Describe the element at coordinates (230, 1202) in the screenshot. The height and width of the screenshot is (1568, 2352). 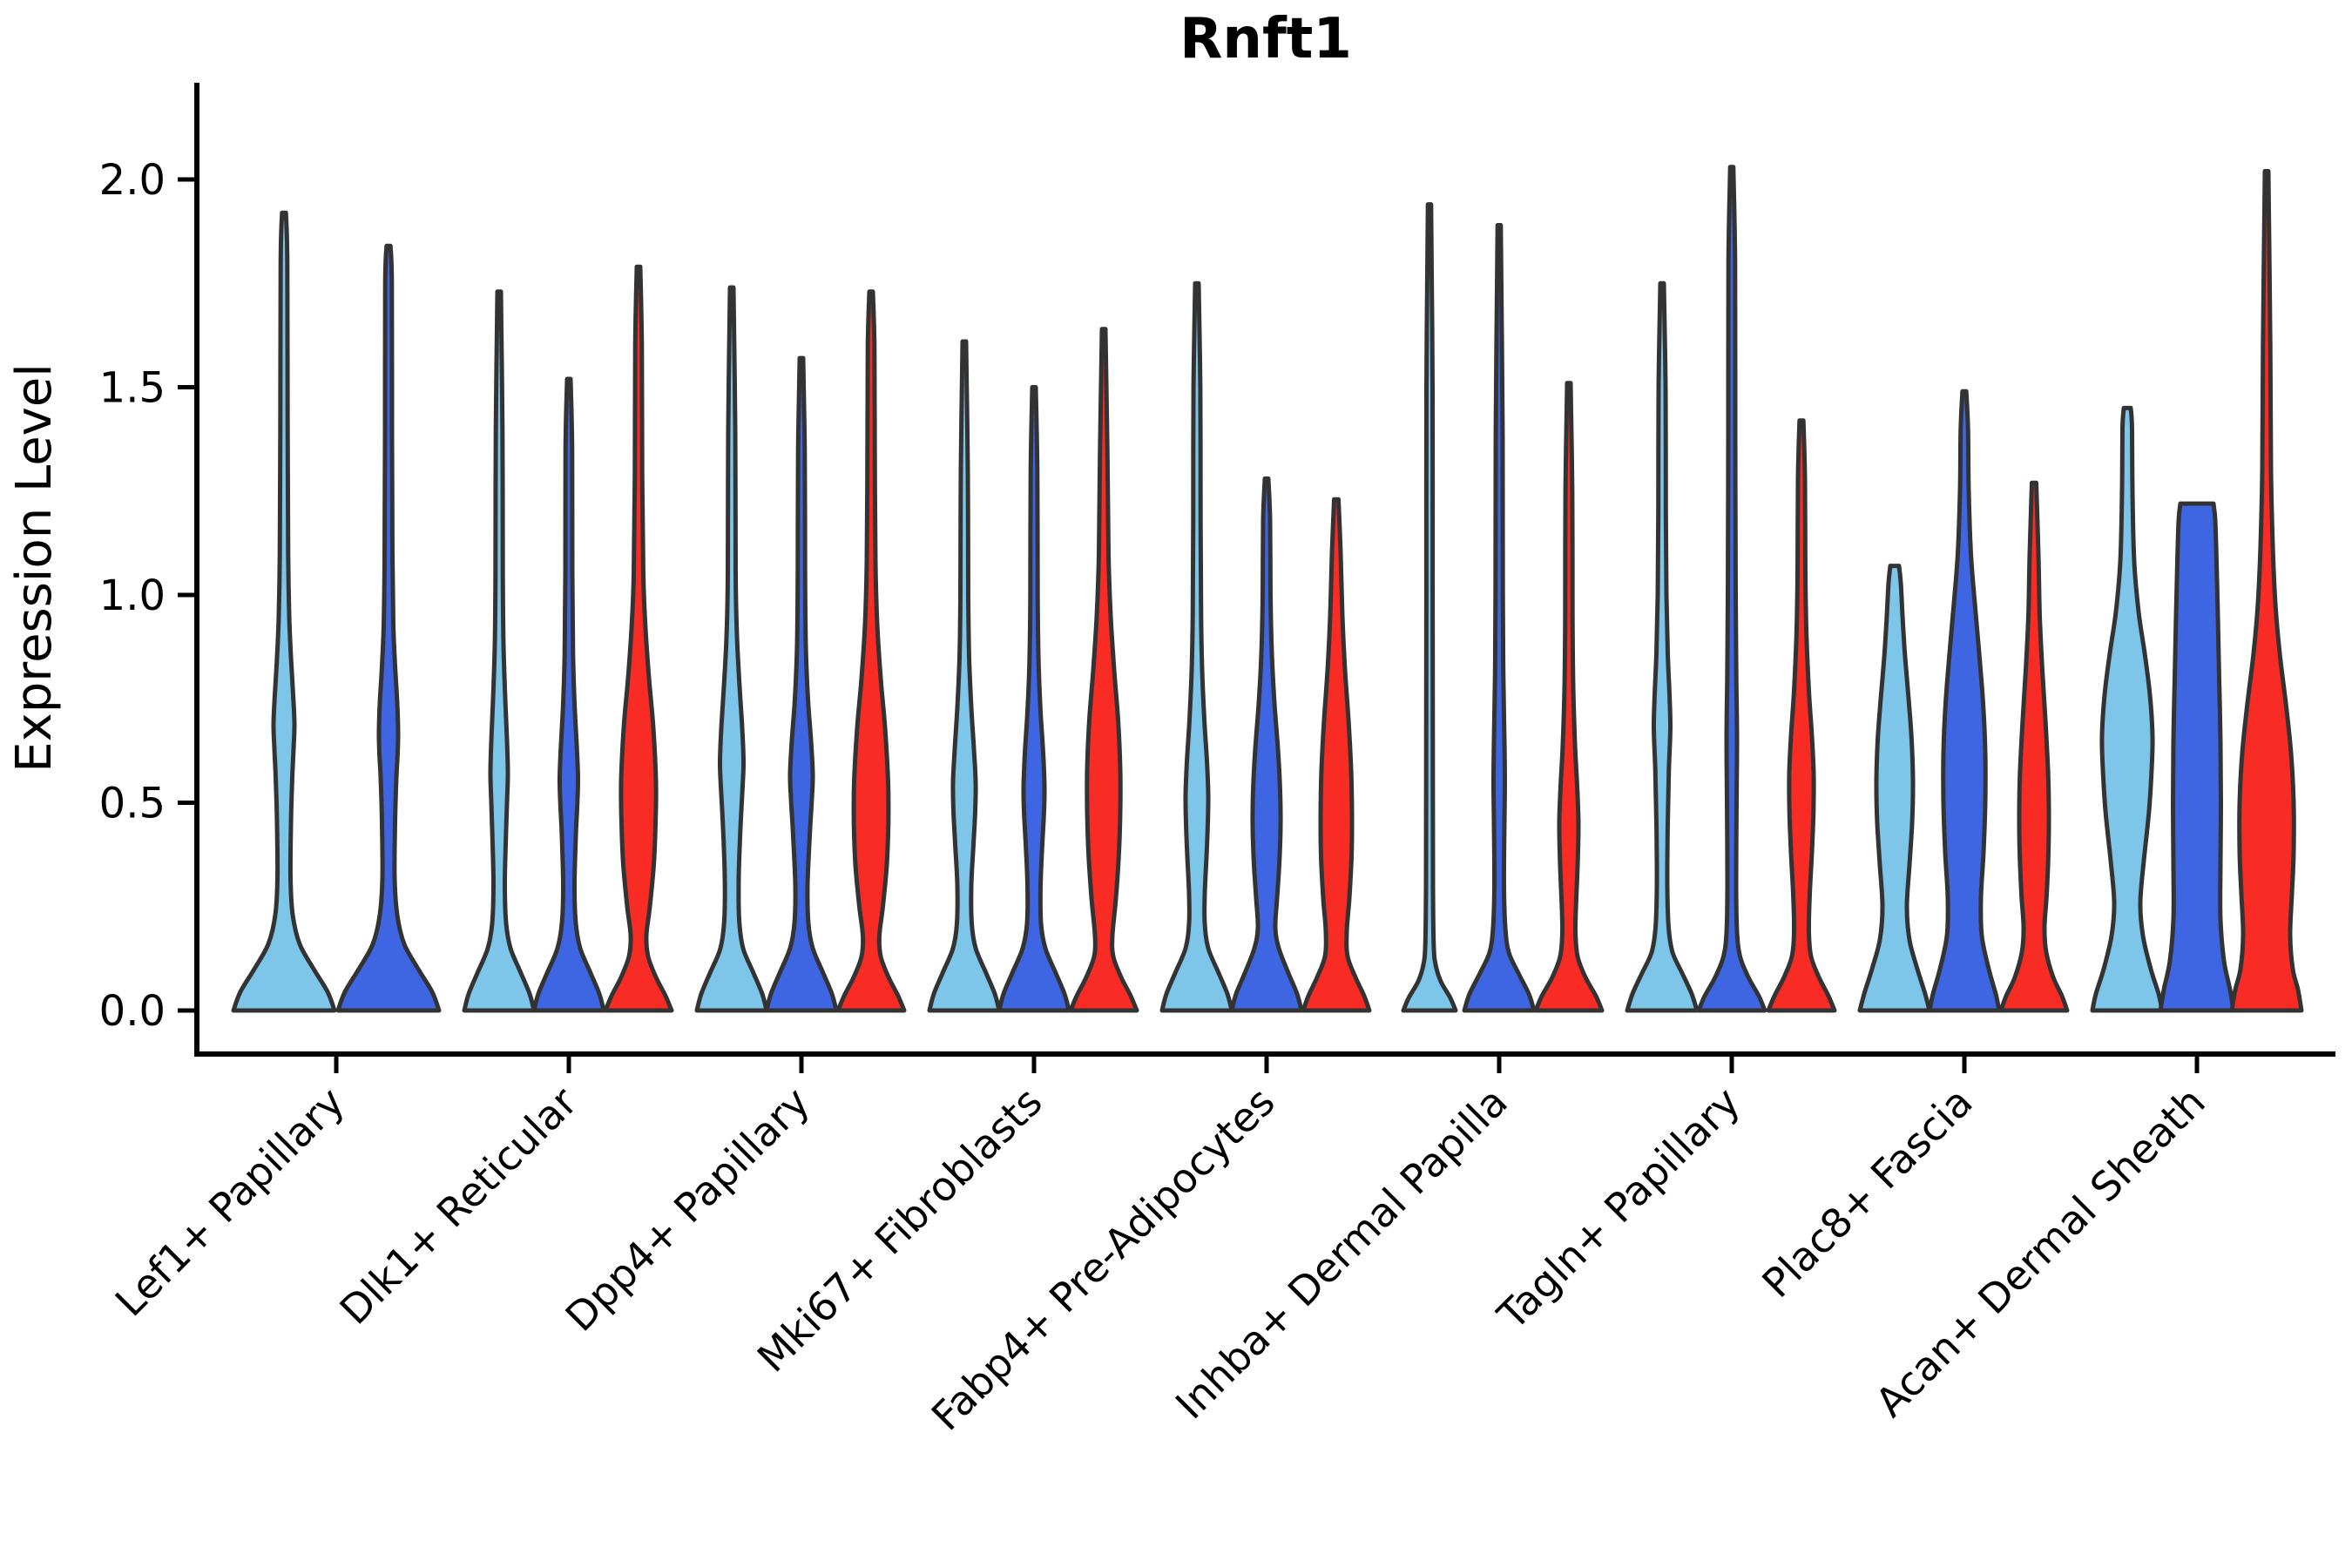
I see `x-tick-label: Lef1+ Papillary` at that location.